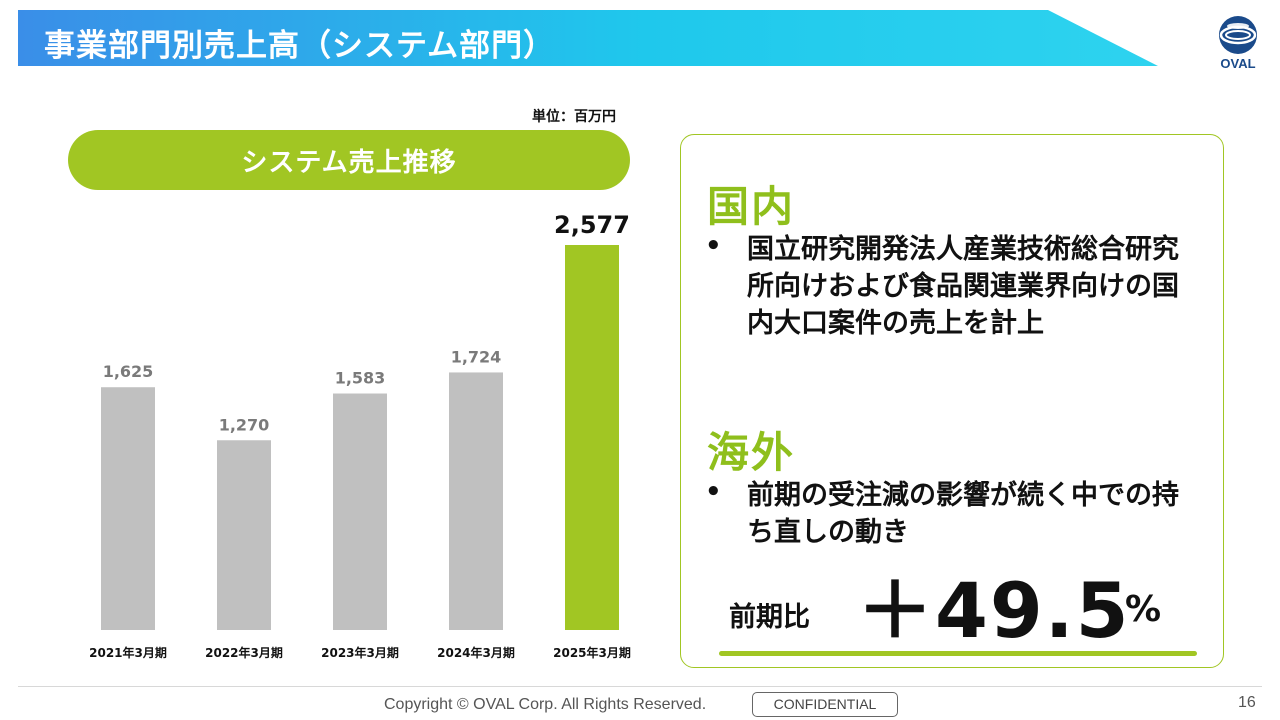  Describe the element at coordinates (1238, 63) in the screenshot. I see `logo-text: OVAL` at that location.